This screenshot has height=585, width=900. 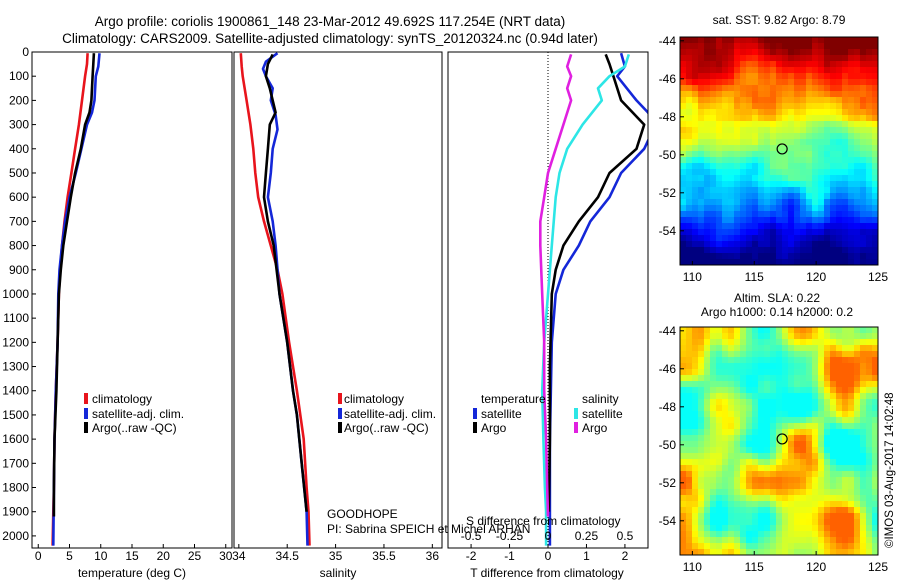 I want to click on temperature-legend-climatology: climatology, so click(x=122, y=399).